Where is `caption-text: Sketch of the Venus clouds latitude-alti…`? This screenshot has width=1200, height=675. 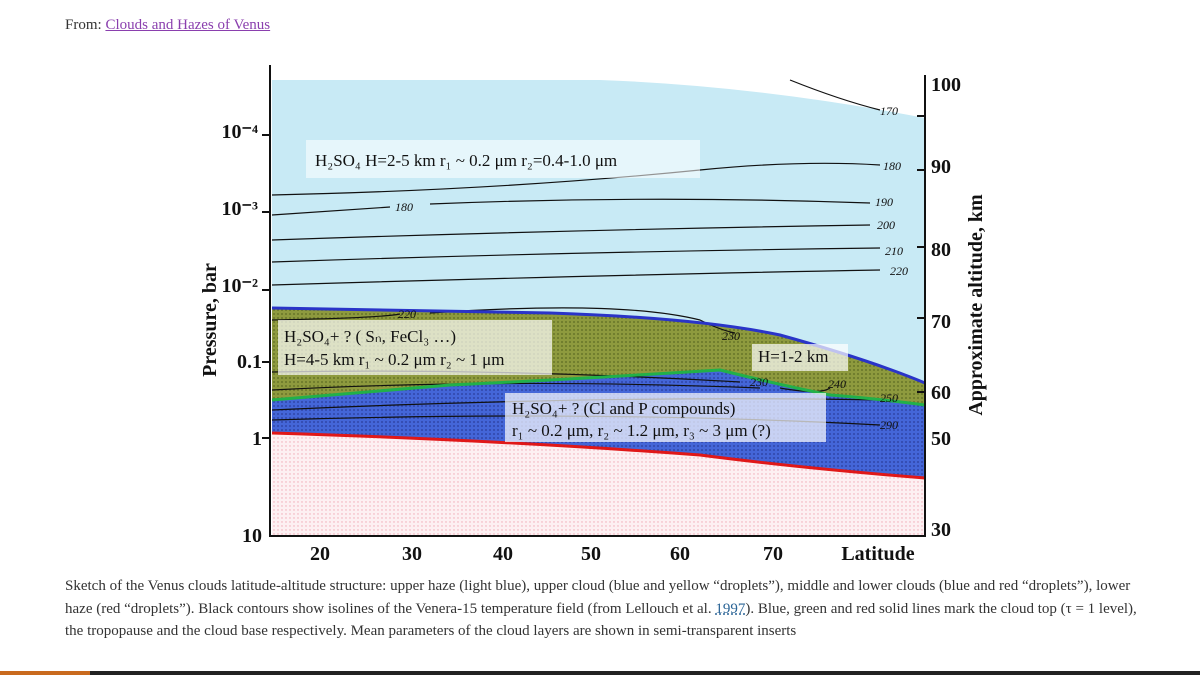 caption-text: Sketch of the Venus clouds latitude-alti… is located at coordinates (598, 597).